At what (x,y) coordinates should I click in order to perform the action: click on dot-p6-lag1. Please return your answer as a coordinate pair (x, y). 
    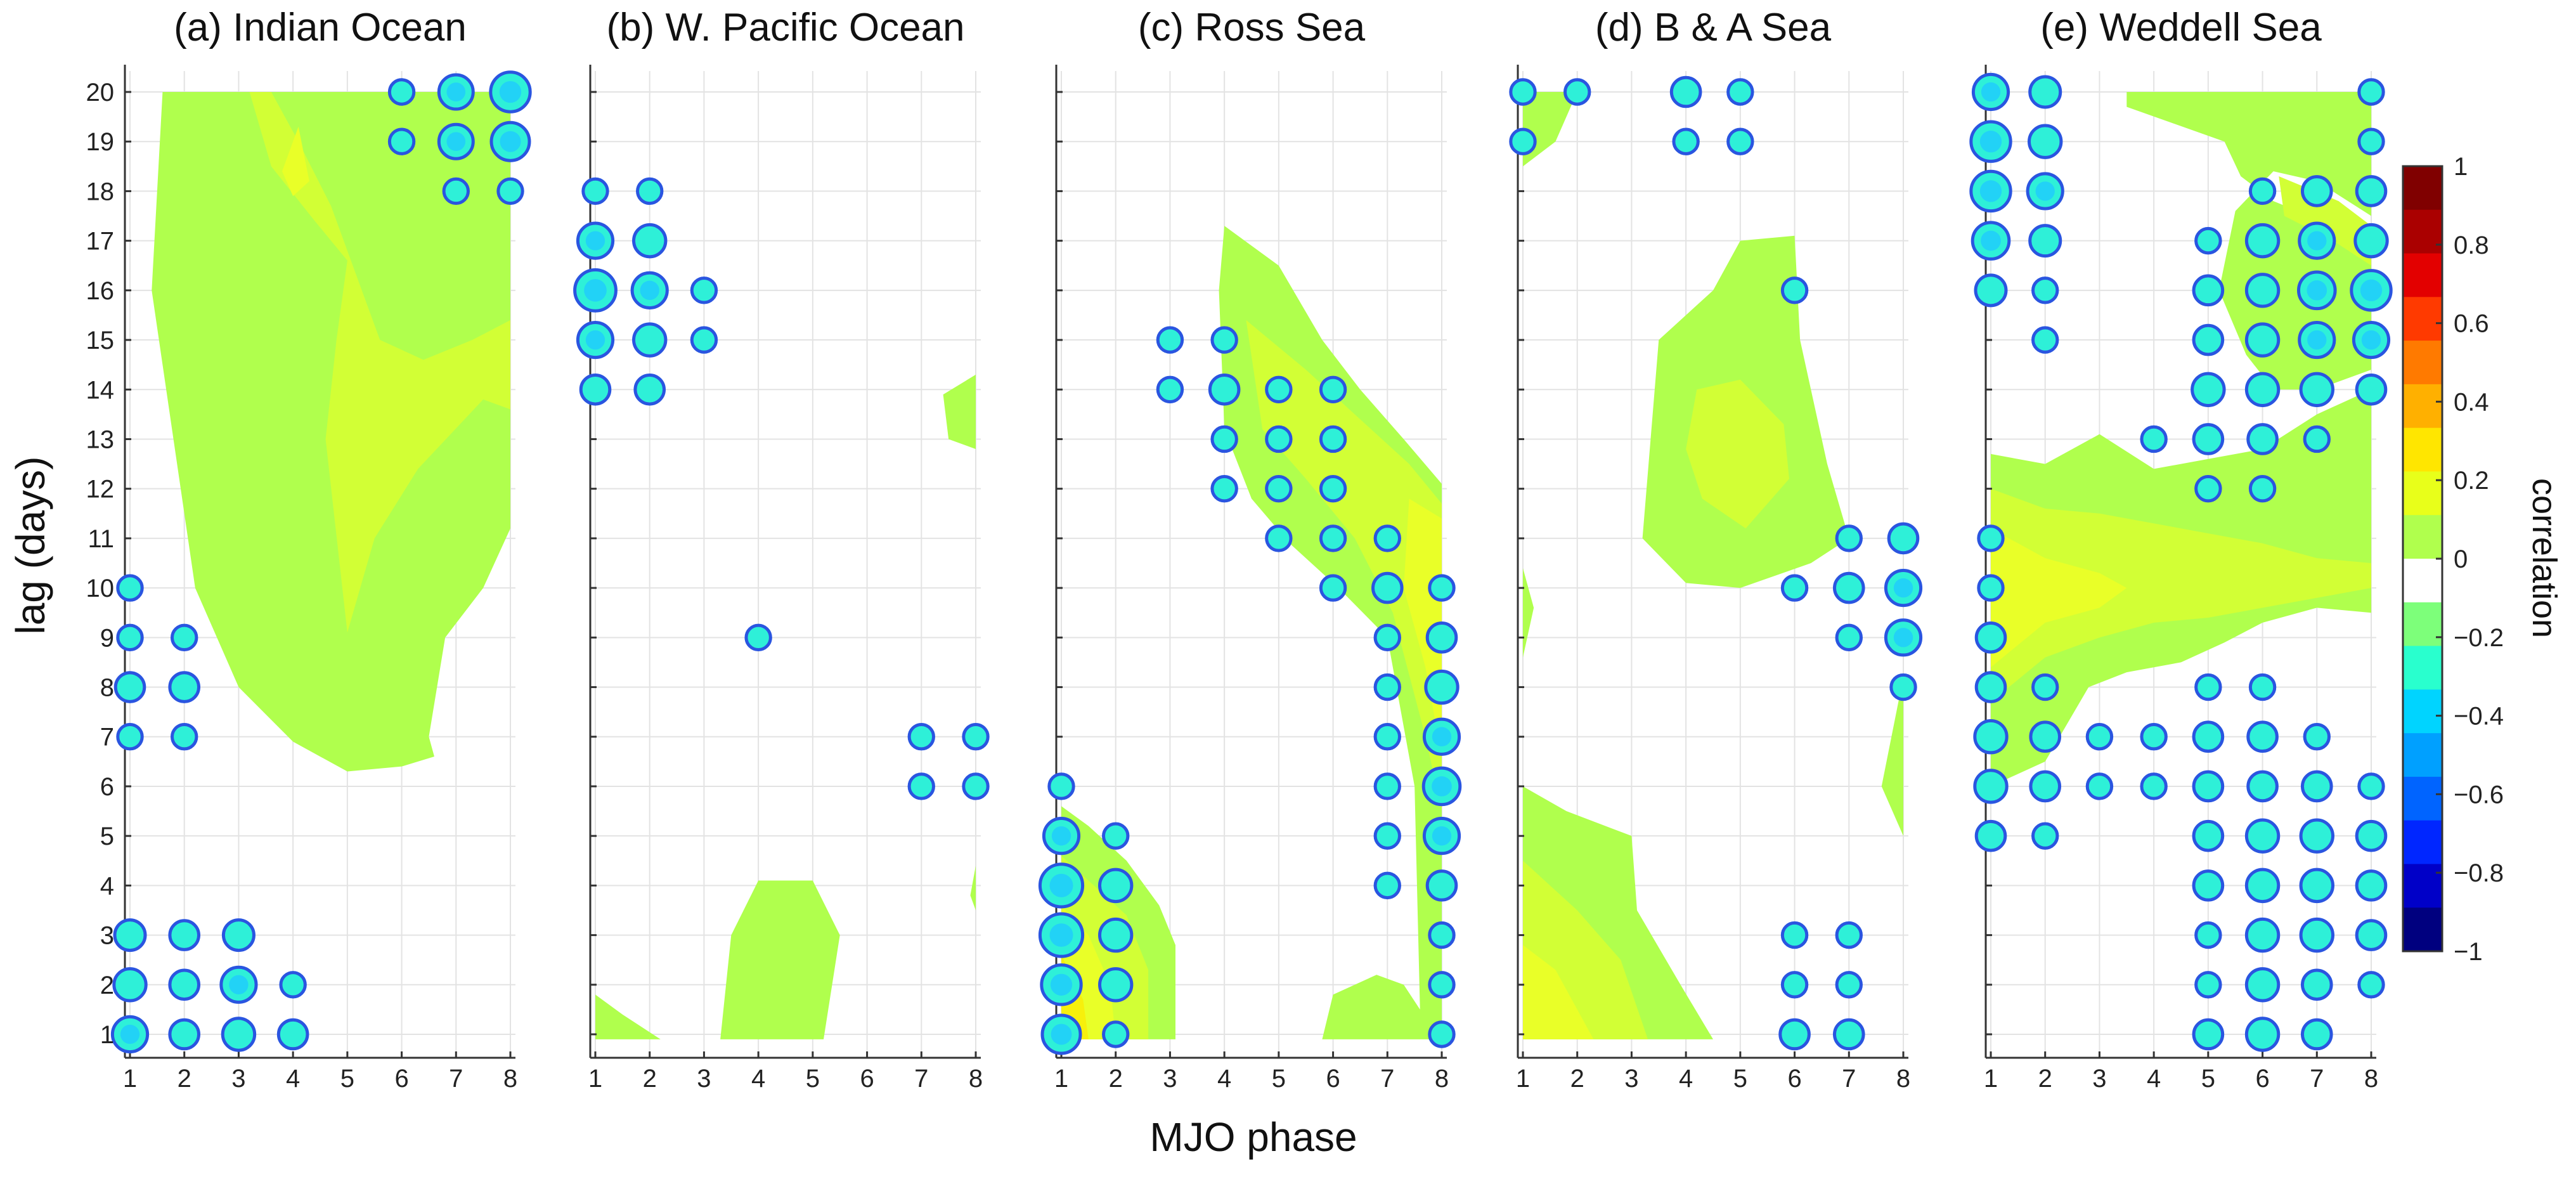
    Looking at the image, I should click on (2262, 1034).